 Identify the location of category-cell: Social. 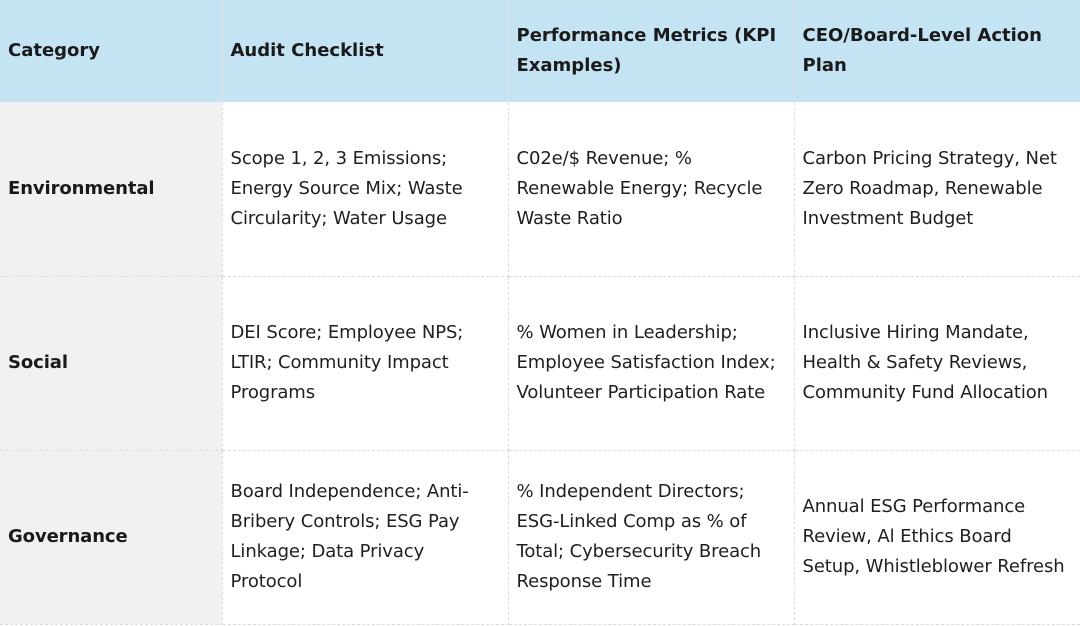
(111, 363).